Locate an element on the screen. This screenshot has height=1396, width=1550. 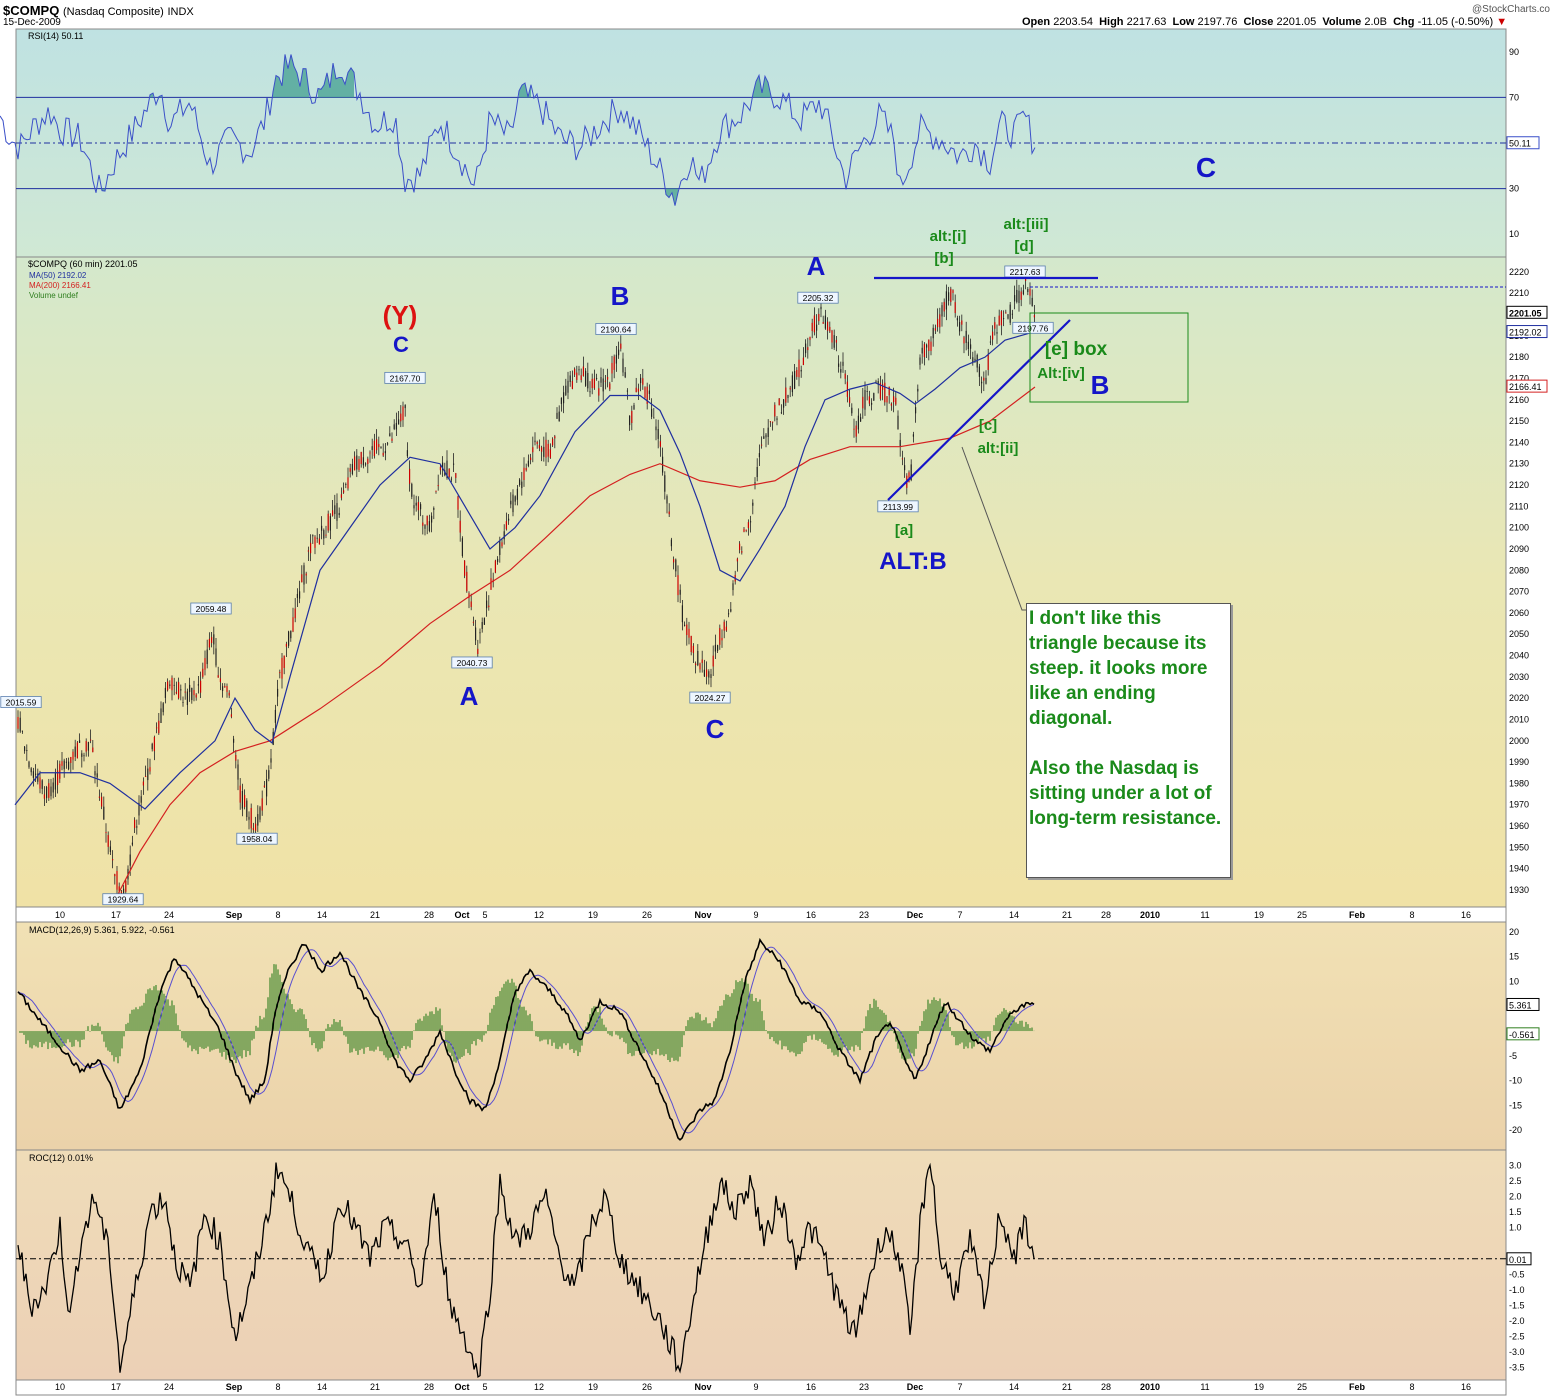
roc-value-text: 0.01 is located at coordinates (1518, 1260).